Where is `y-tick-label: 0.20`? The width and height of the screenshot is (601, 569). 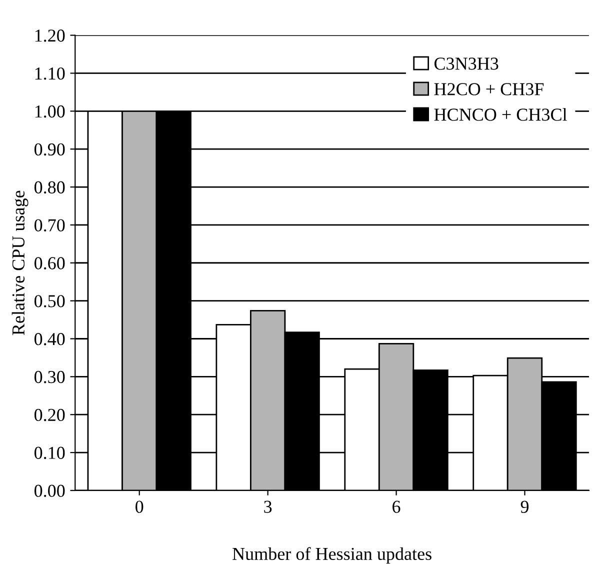
y-tick-label: 0.20 is located at coordinates (49, 415).